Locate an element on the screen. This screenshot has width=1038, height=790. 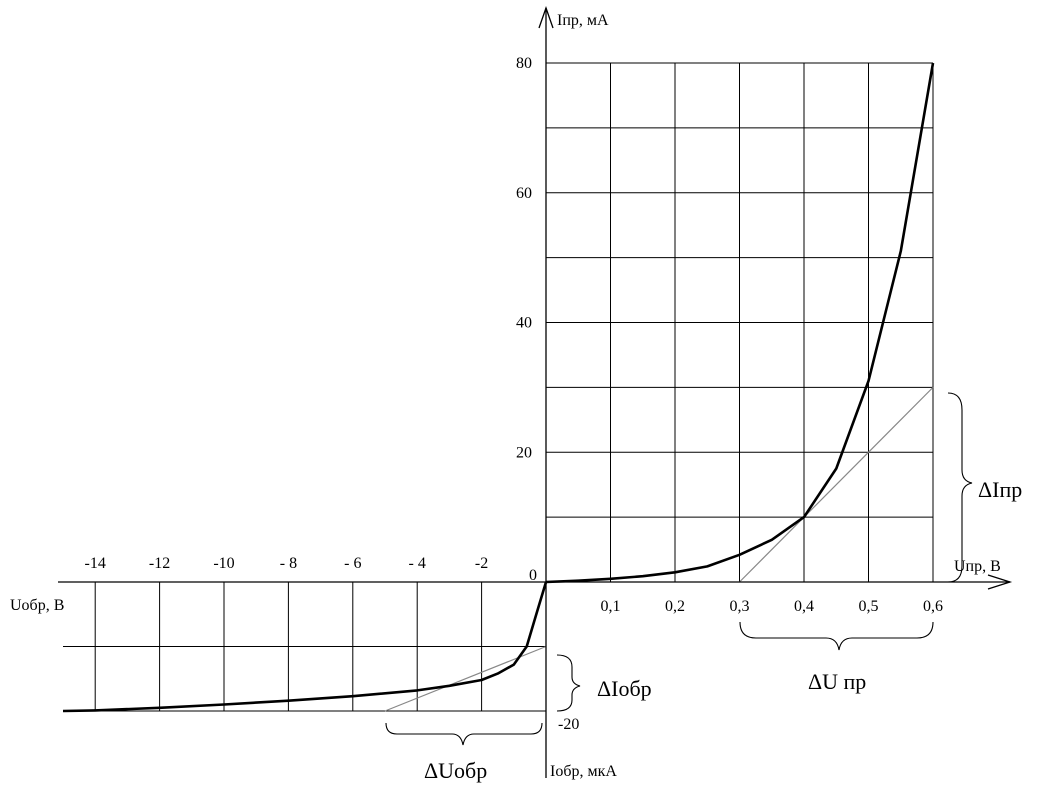
delta-u-forward-brace is located at coordinates (836, 636).